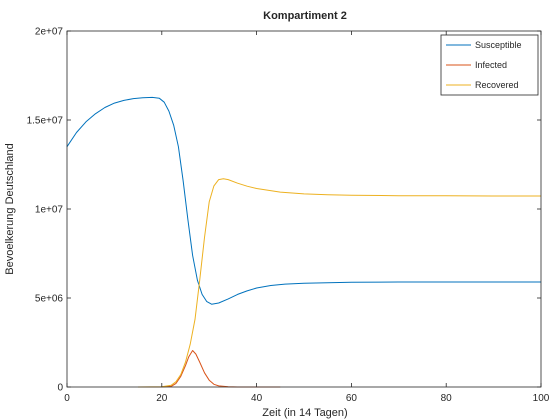 This screenshot has height=420, width=560. What do you see at coordinates (497, 85) in the screenshot?
I see `legend-label-recovered: Recovered` at bounding box center [497, 85].